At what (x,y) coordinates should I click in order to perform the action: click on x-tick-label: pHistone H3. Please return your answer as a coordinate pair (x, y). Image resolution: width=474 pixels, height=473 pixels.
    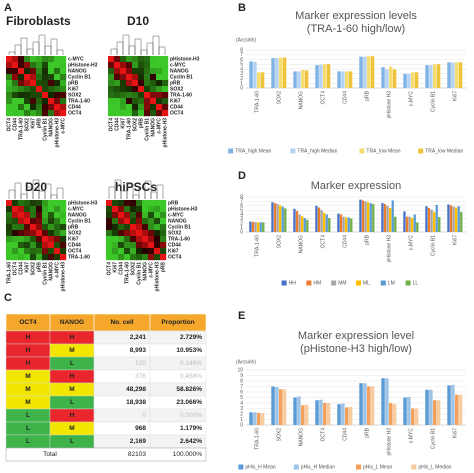
    Looking at the image, I should click on (389, 442).